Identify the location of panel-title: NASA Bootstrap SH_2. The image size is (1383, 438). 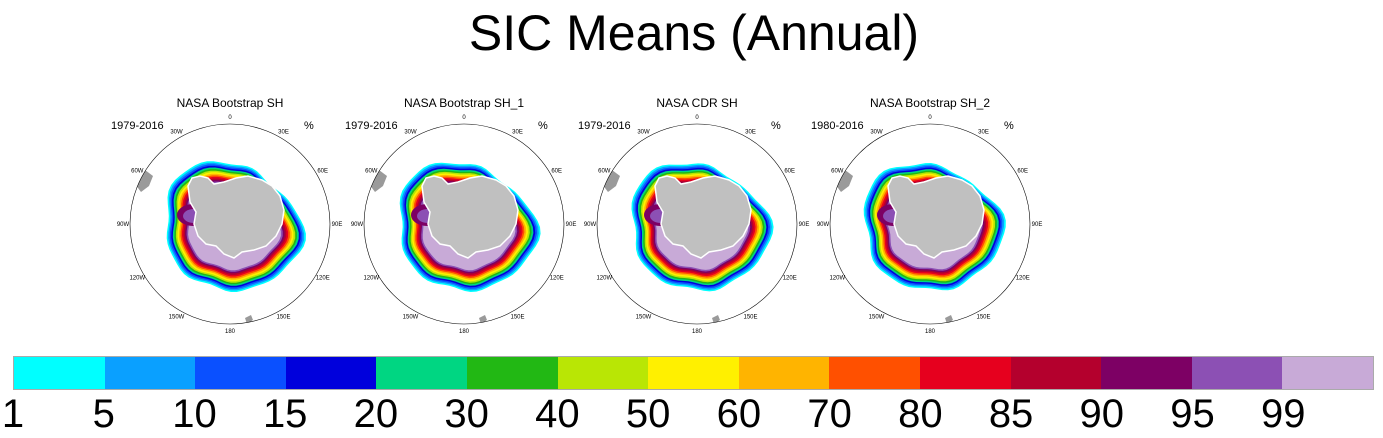
(930, 103).